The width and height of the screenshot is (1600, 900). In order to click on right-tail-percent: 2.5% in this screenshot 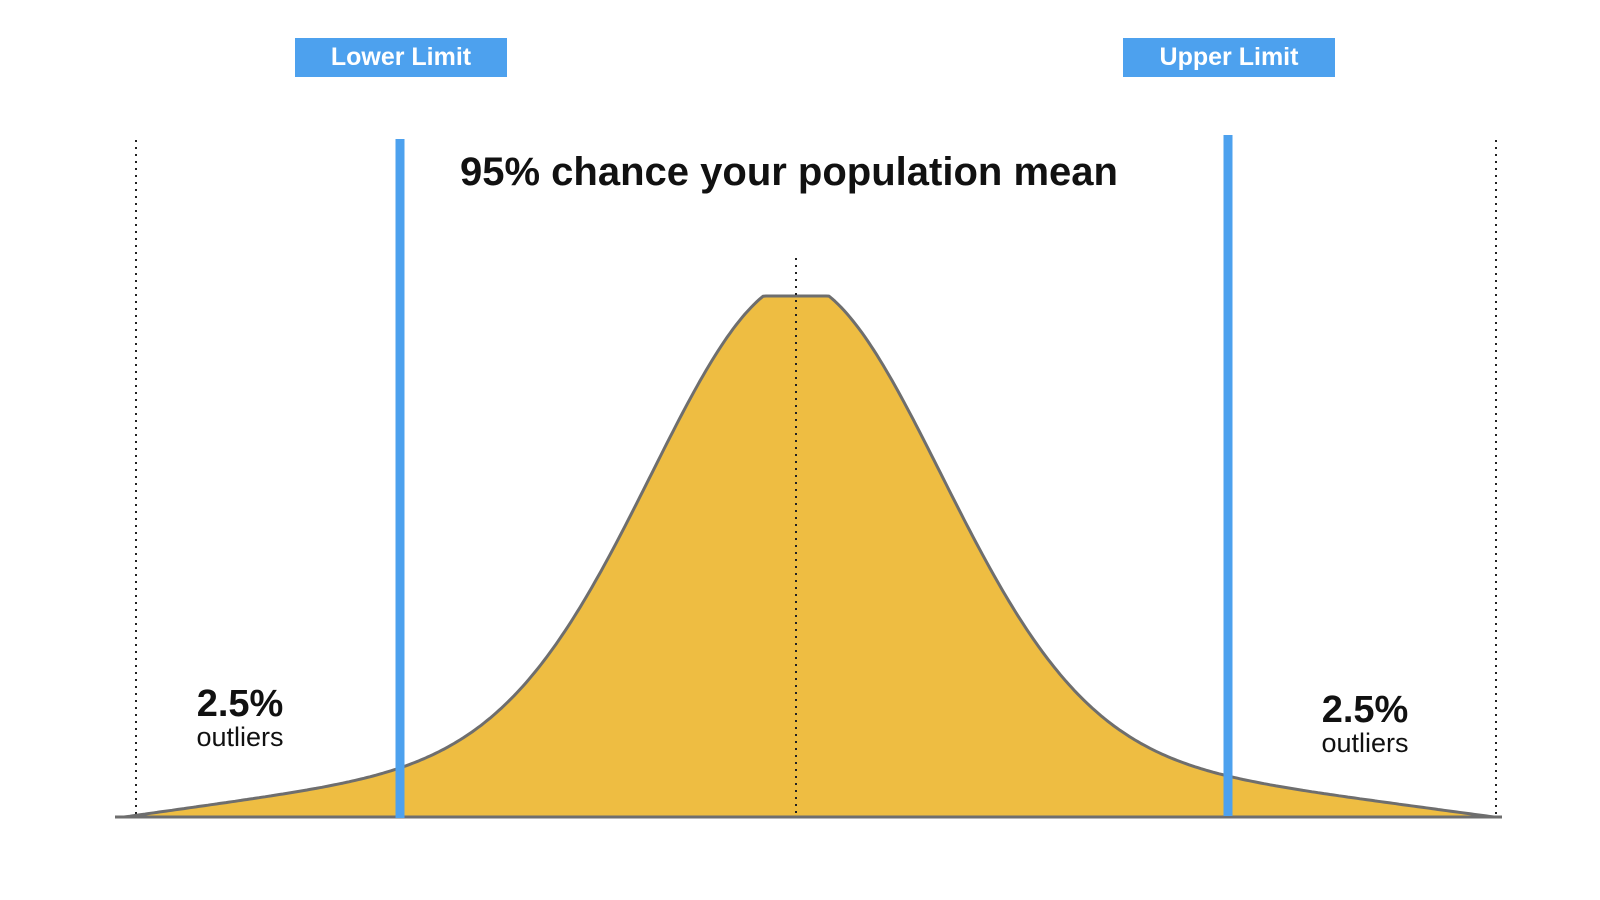, I will do `click(1365, 710)`.